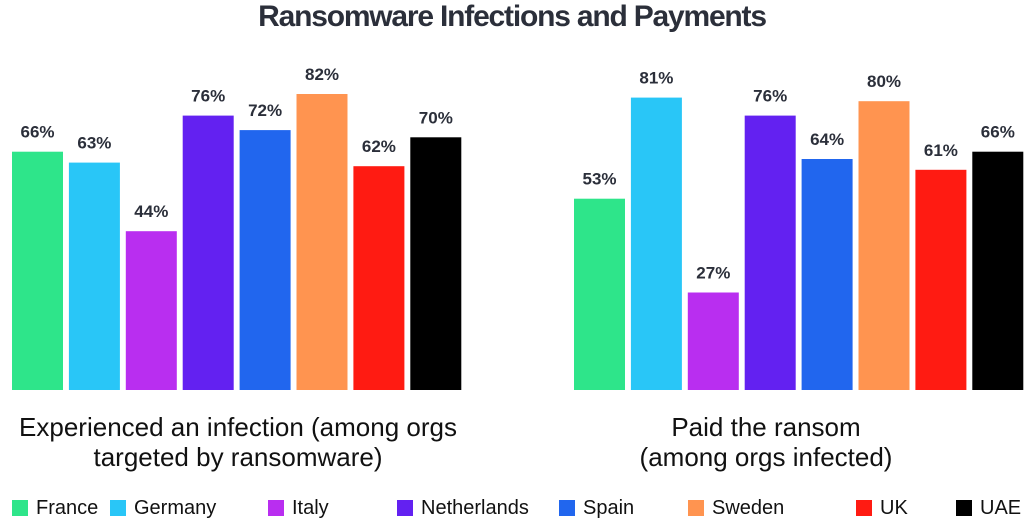 The width and height of the screenshot is (1024, 521). I want to click on data-label-sweden: 82%, so click(322, 74).